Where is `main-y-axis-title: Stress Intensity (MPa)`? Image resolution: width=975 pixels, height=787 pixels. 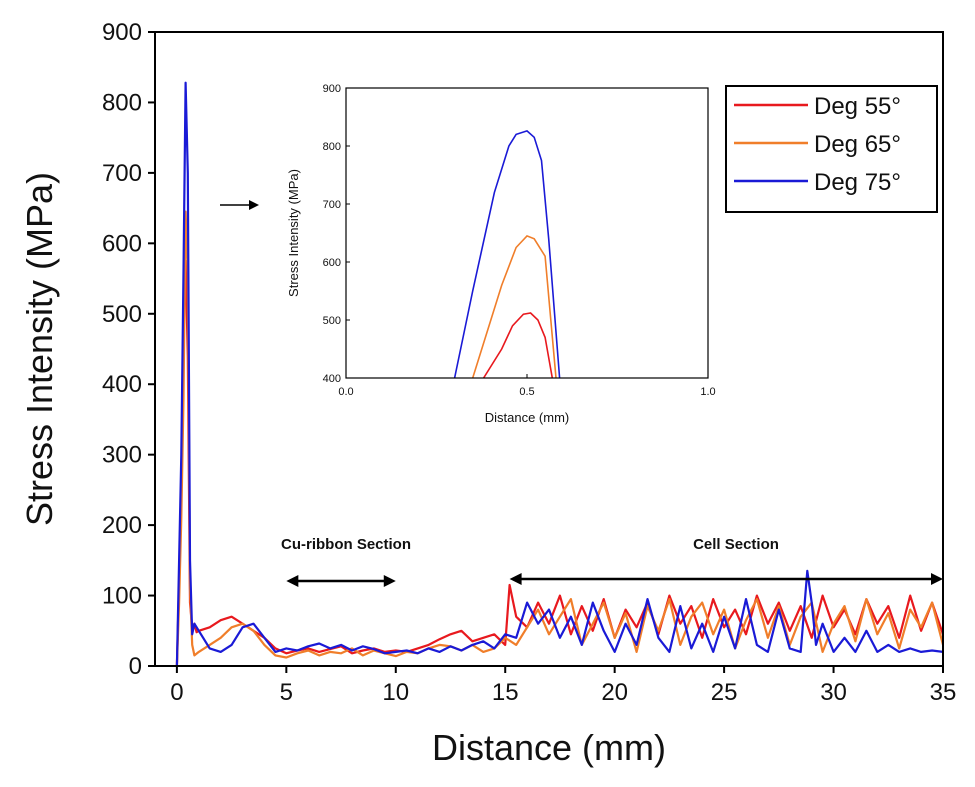 main-y-axis-title: Stress Intensity (MPa) is located at coordinates (39, 349).